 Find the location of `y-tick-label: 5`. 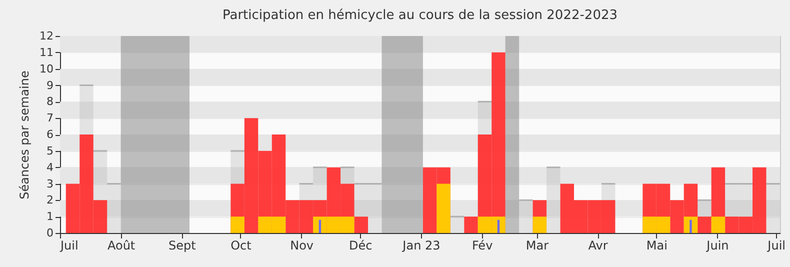

y-tick-label: 5 is located at coordinates (50, 151).